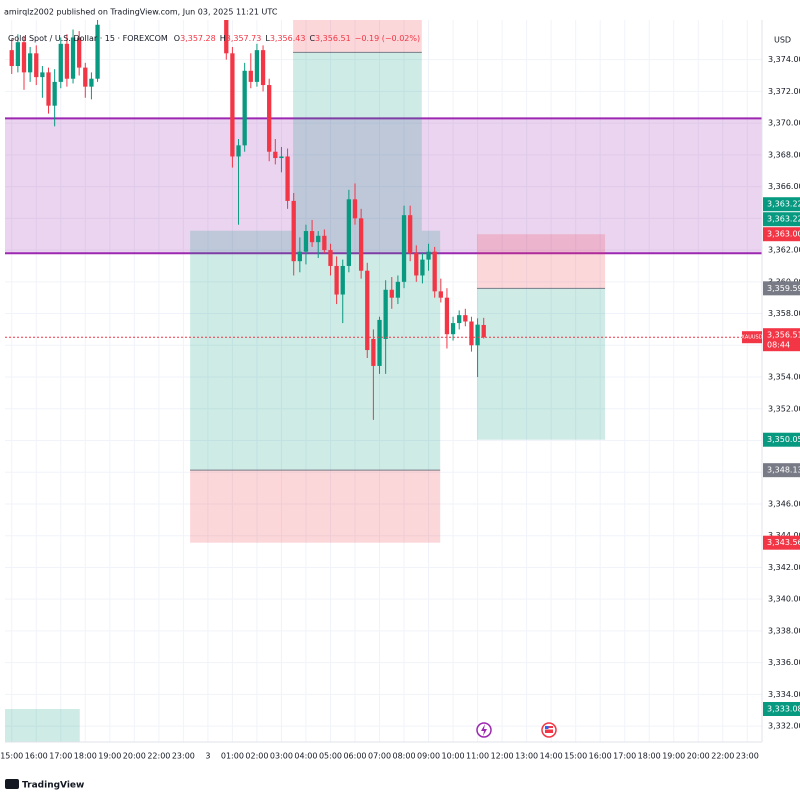 The image size is (800, 800). Describe the element at coordinates (53, 786) in the screenshot. I see `brand-name: TradingView` at that location.